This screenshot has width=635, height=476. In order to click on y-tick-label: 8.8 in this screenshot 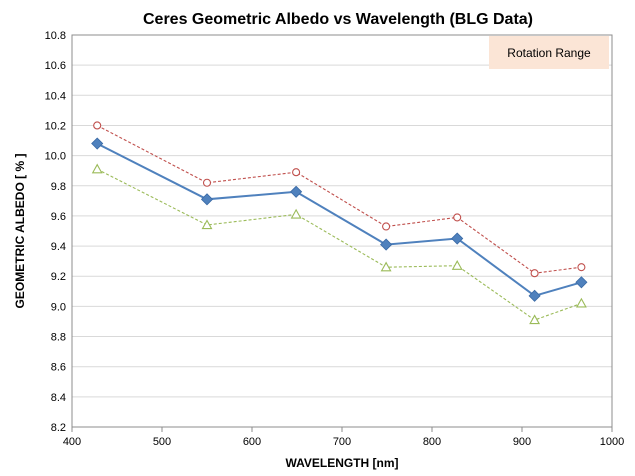, I will do `click(58, 338)`.